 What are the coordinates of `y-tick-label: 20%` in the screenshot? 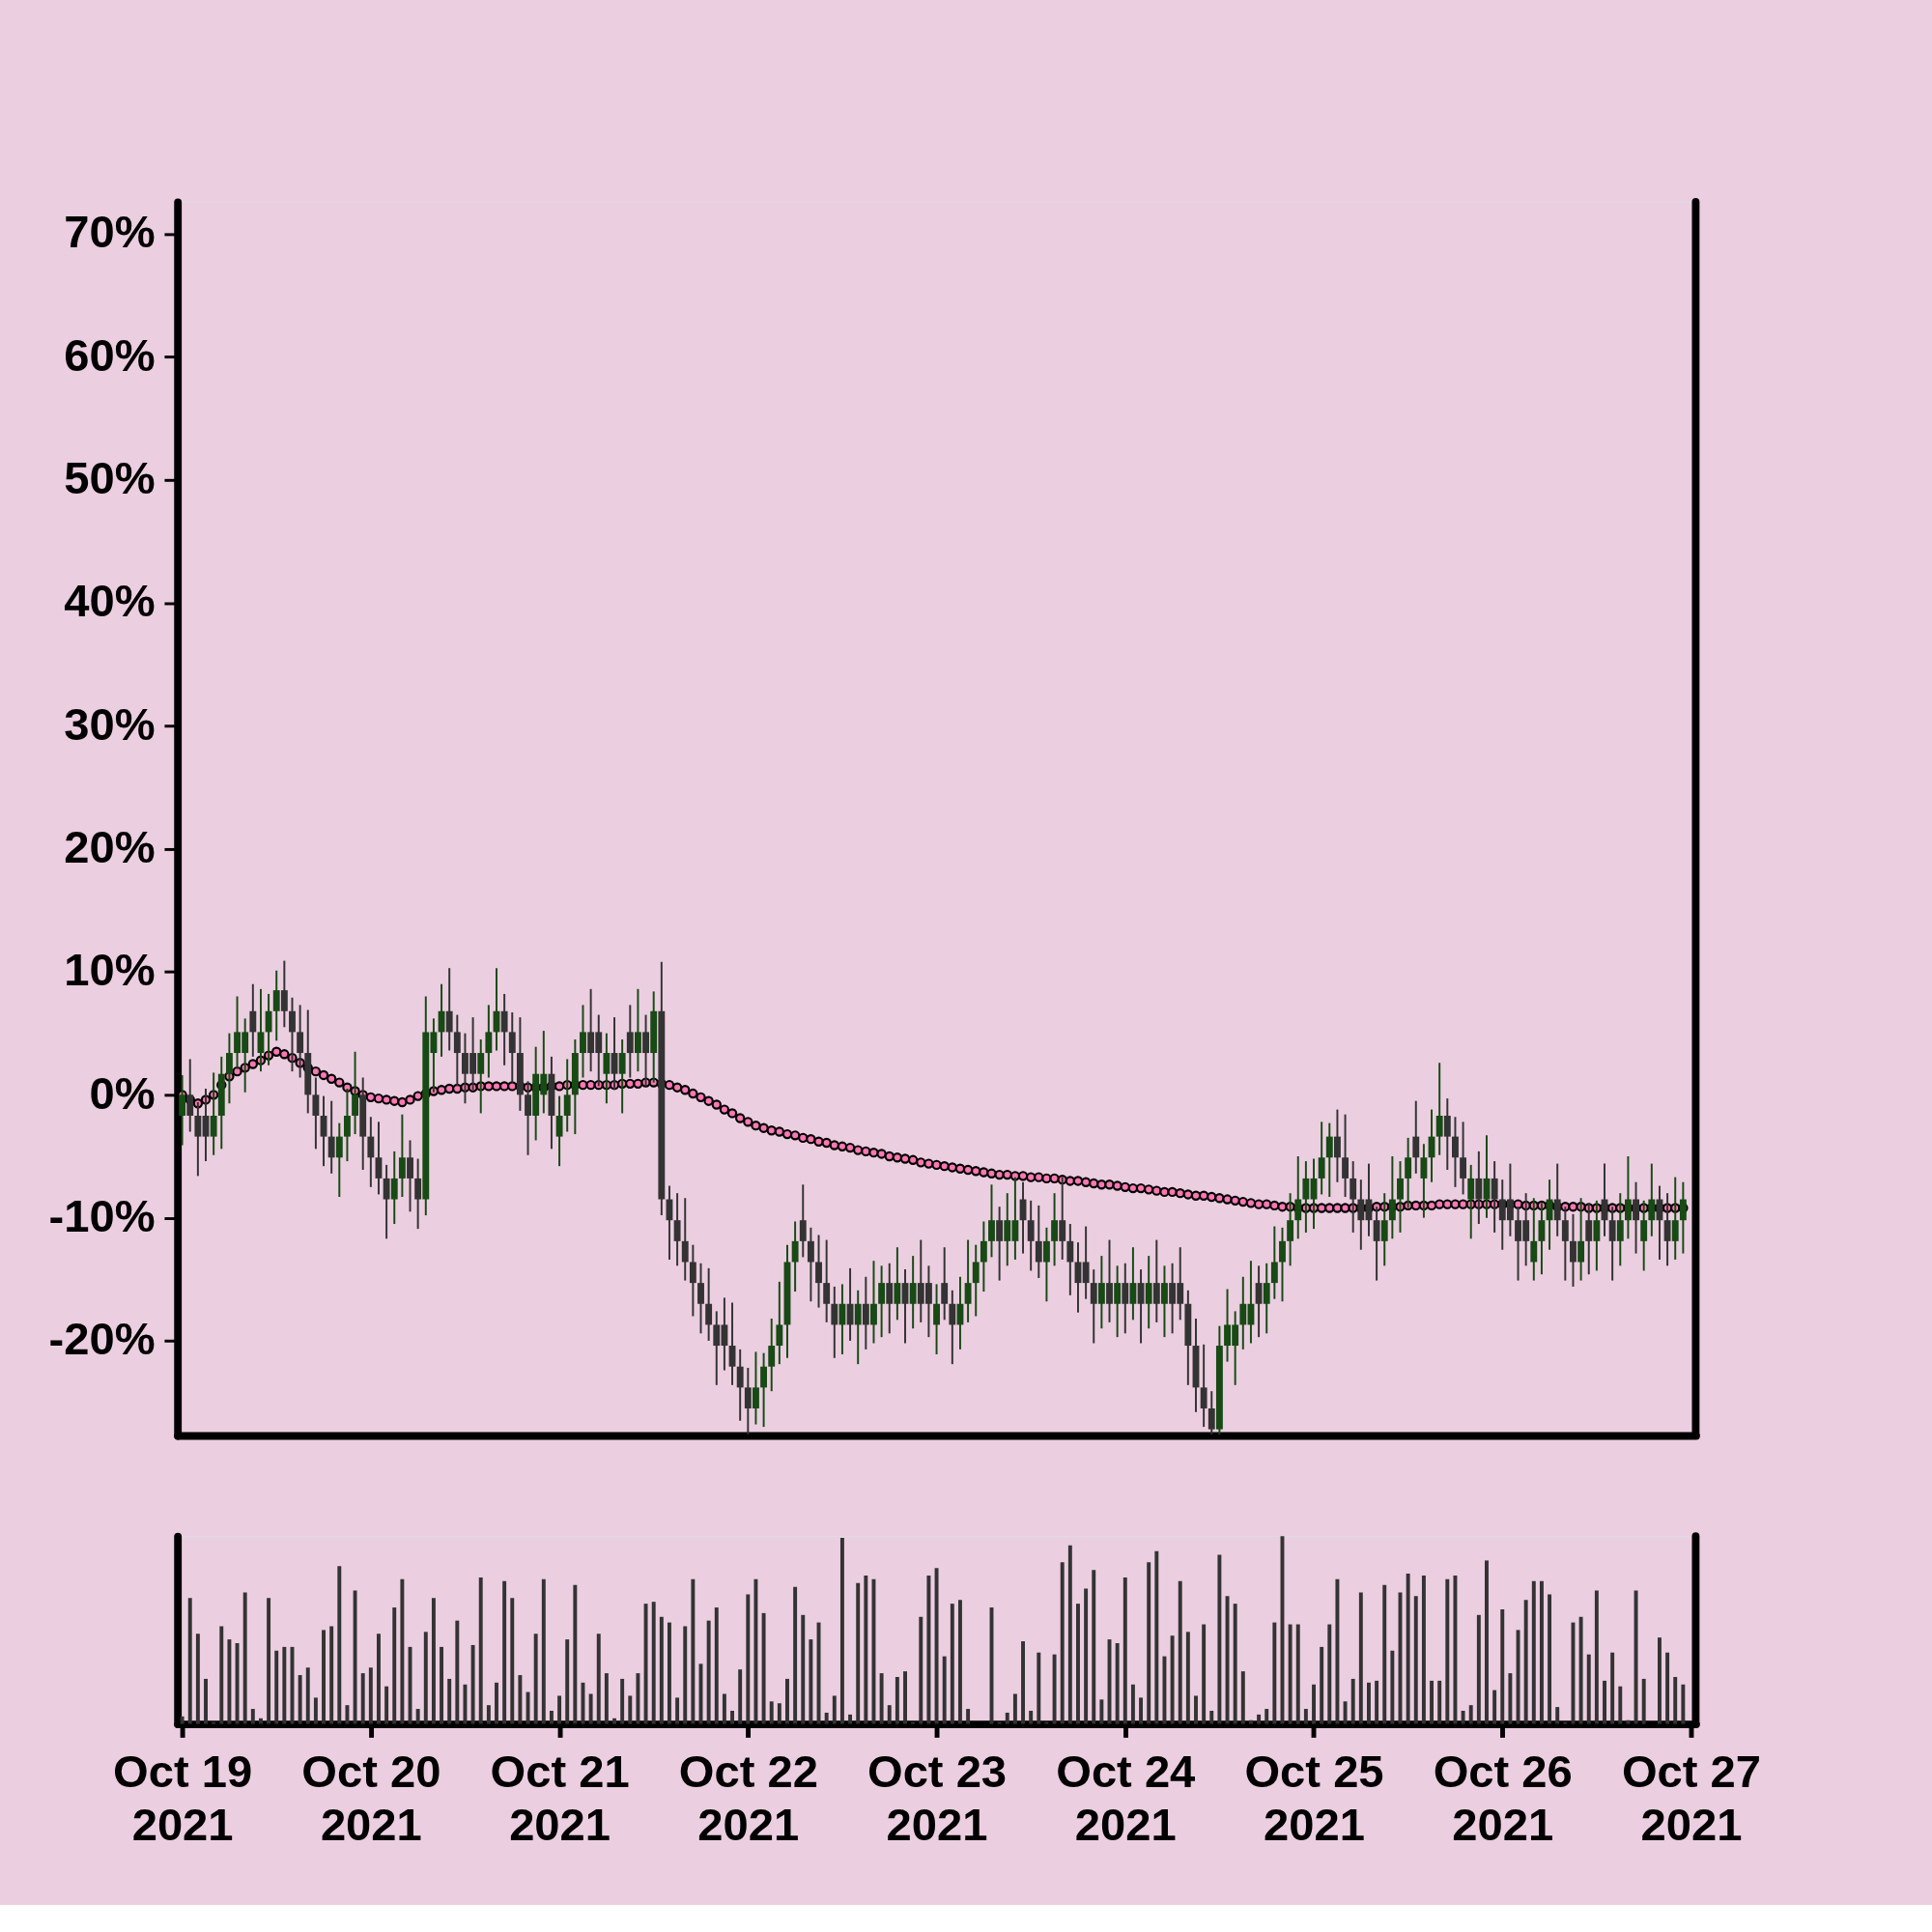 It's located at (110, 846).